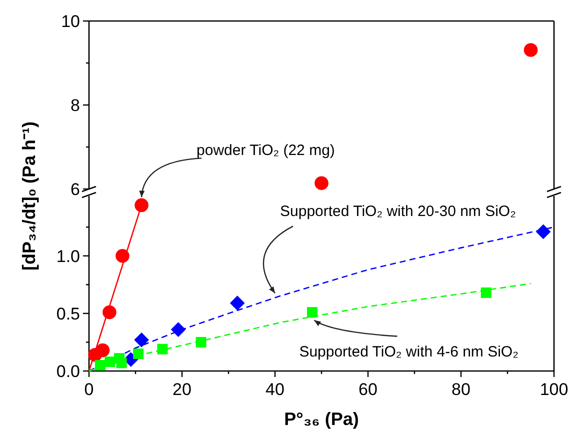 The height and width of the screenshot is (432, 570). Describe the element at coordinates (182, 389) in the screenshot. I see `x-tick-label: 20` at that location.